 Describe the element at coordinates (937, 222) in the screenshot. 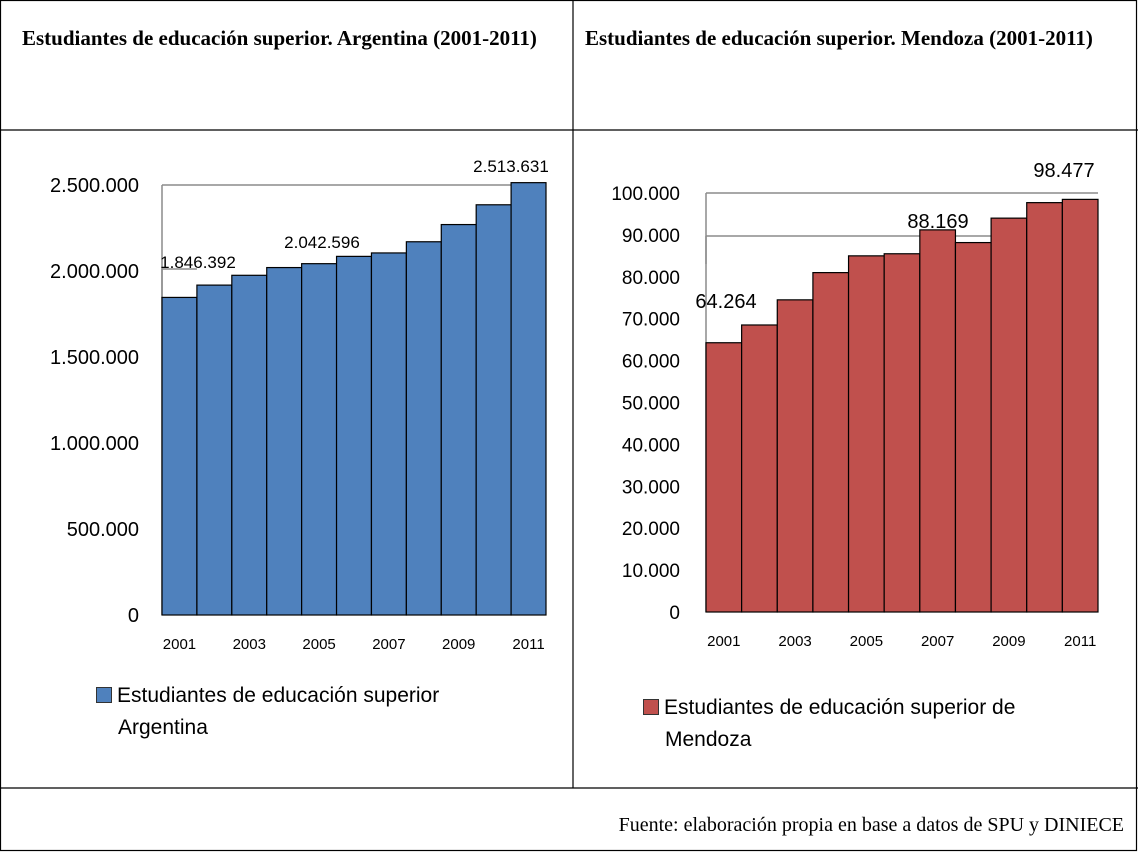

I see `data-label: 88.169` at that location.